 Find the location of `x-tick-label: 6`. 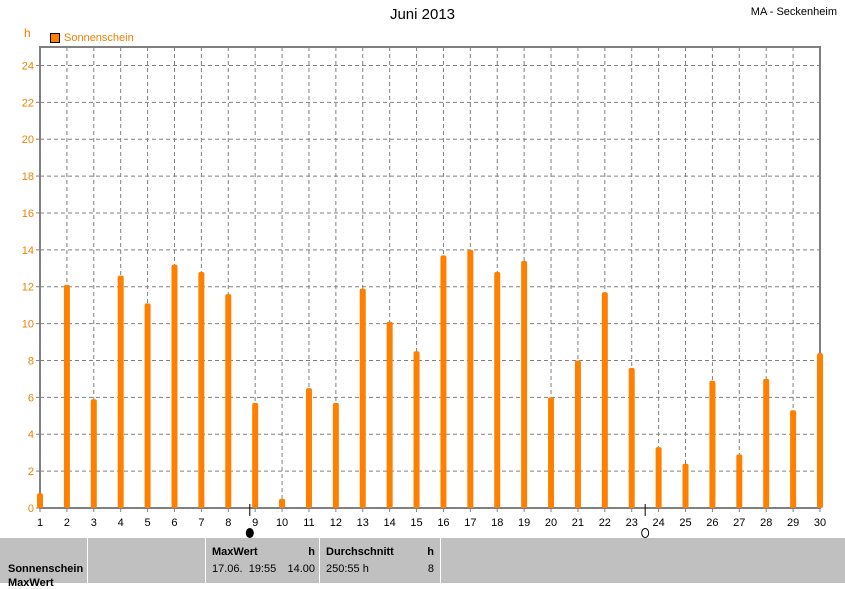

x-tick-label: 6 is located at coordinates (174, 523).